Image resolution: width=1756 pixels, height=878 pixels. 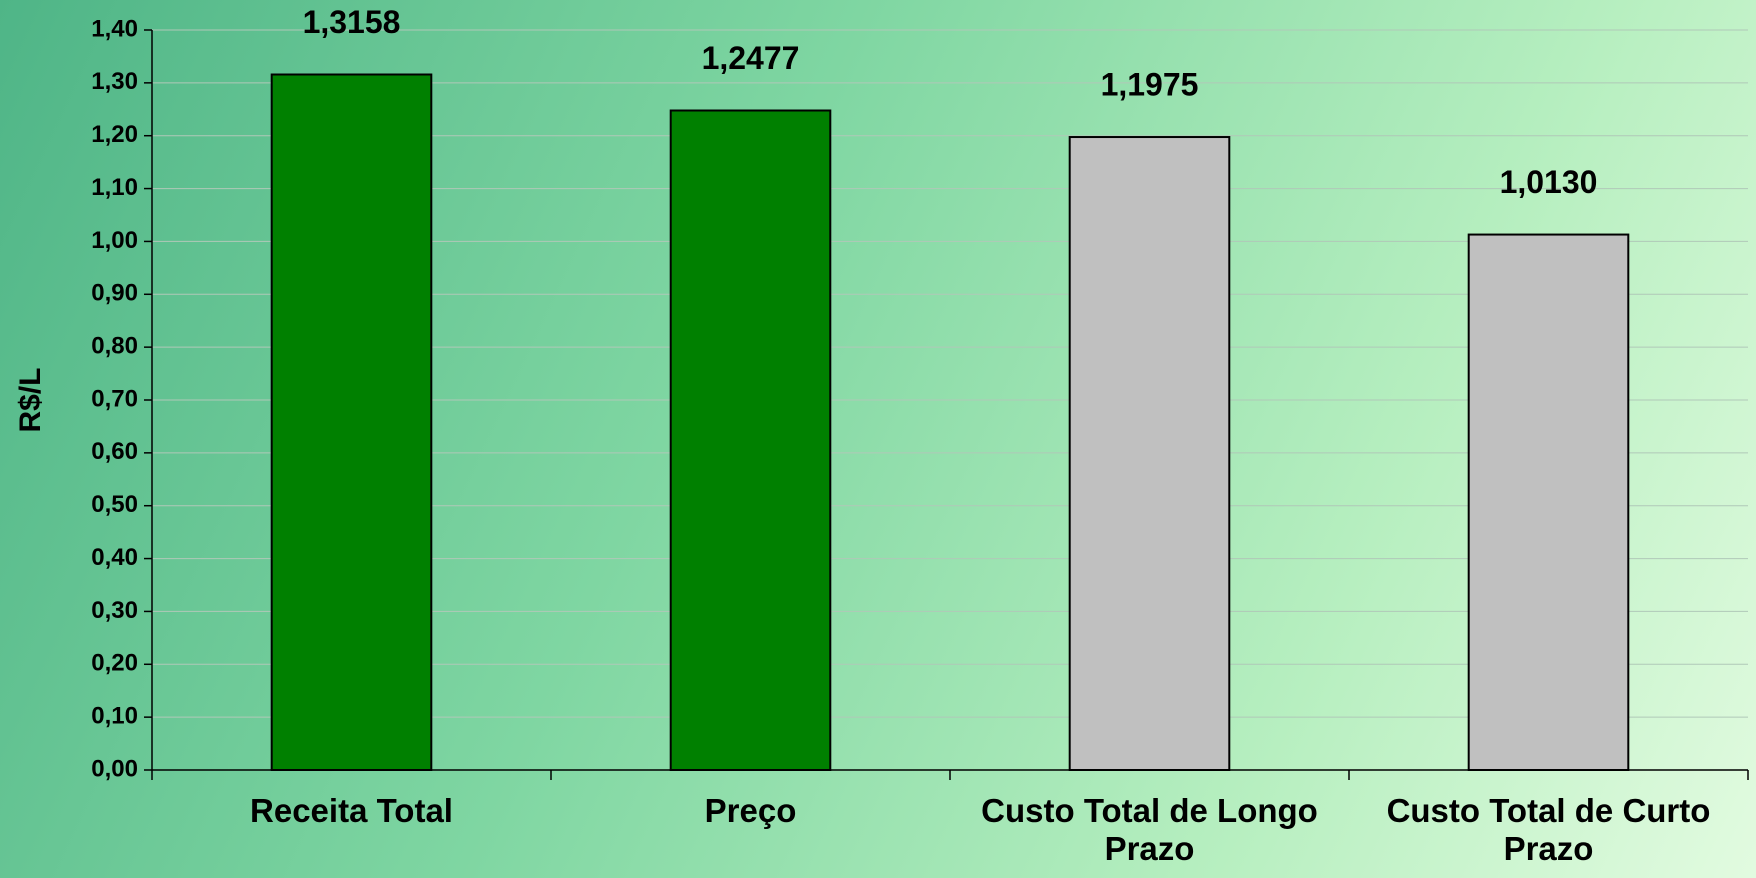 What do you see at coordinates (114, 663) in the screenshot?
I see `y-tick-label: 0,20` at bounding box center [114, 663].